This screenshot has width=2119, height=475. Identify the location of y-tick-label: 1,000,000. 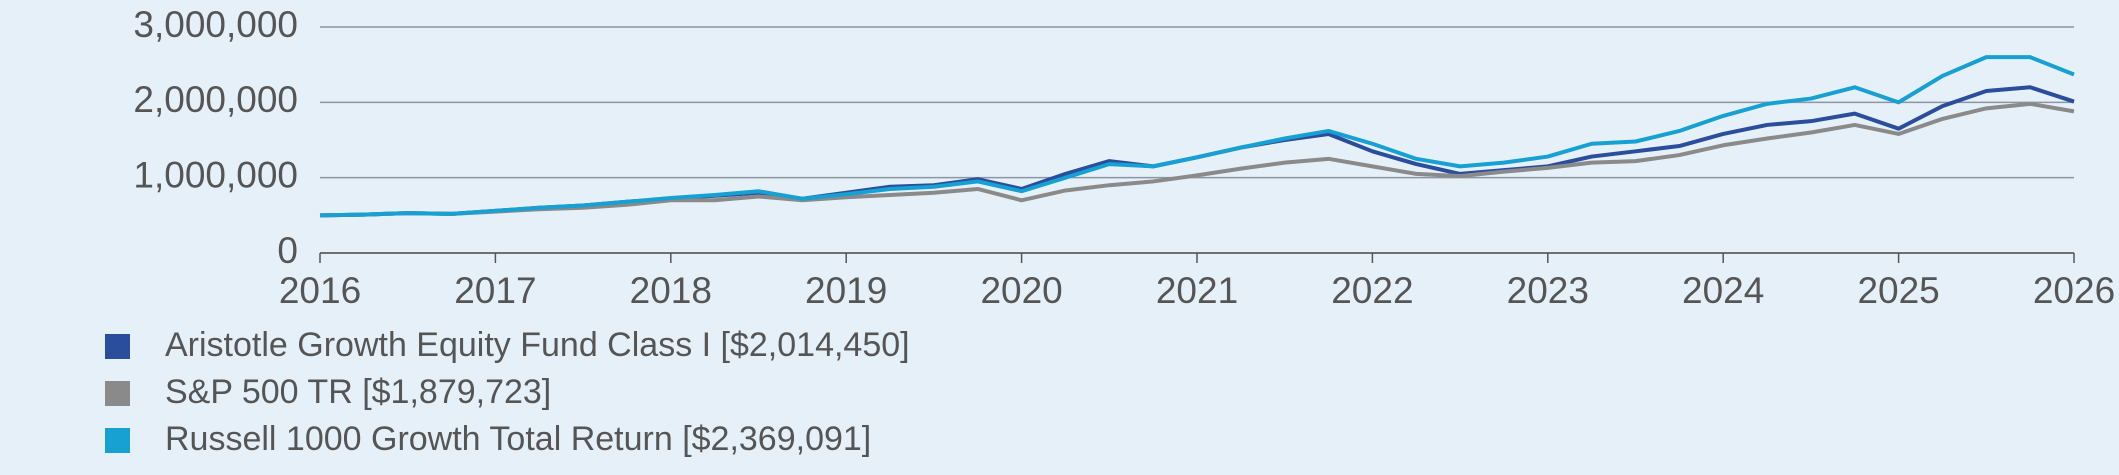
(215, 174).